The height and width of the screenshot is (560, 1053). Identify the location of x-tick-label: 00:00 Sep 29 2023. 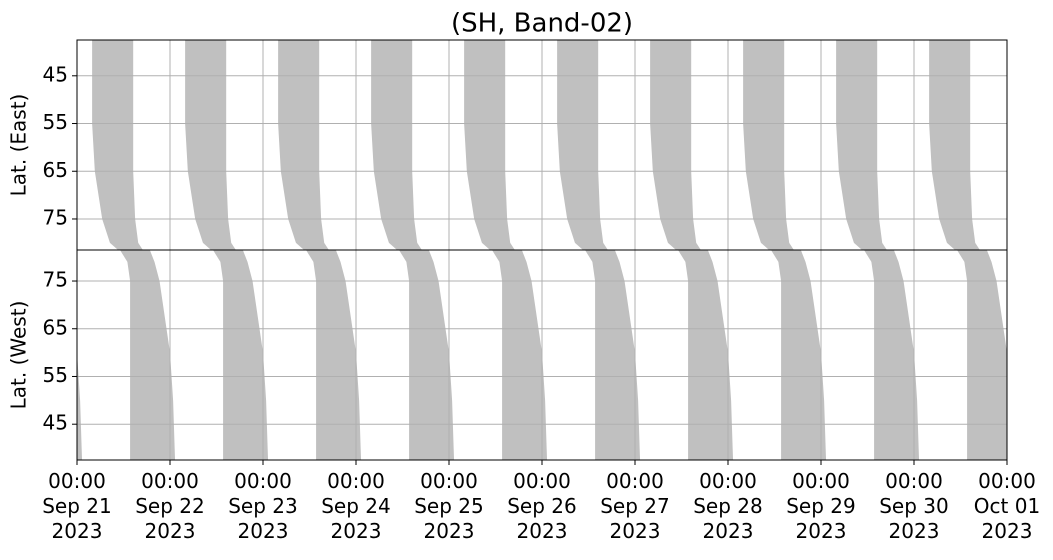
(821, 506).